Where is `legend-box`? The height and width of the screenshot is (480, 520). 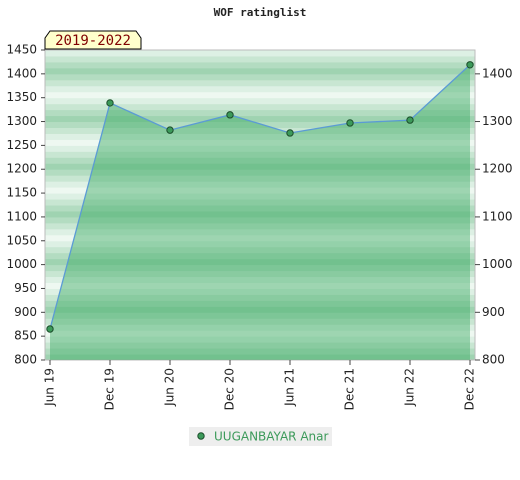
legend-box is located at coordinates (260, 436).